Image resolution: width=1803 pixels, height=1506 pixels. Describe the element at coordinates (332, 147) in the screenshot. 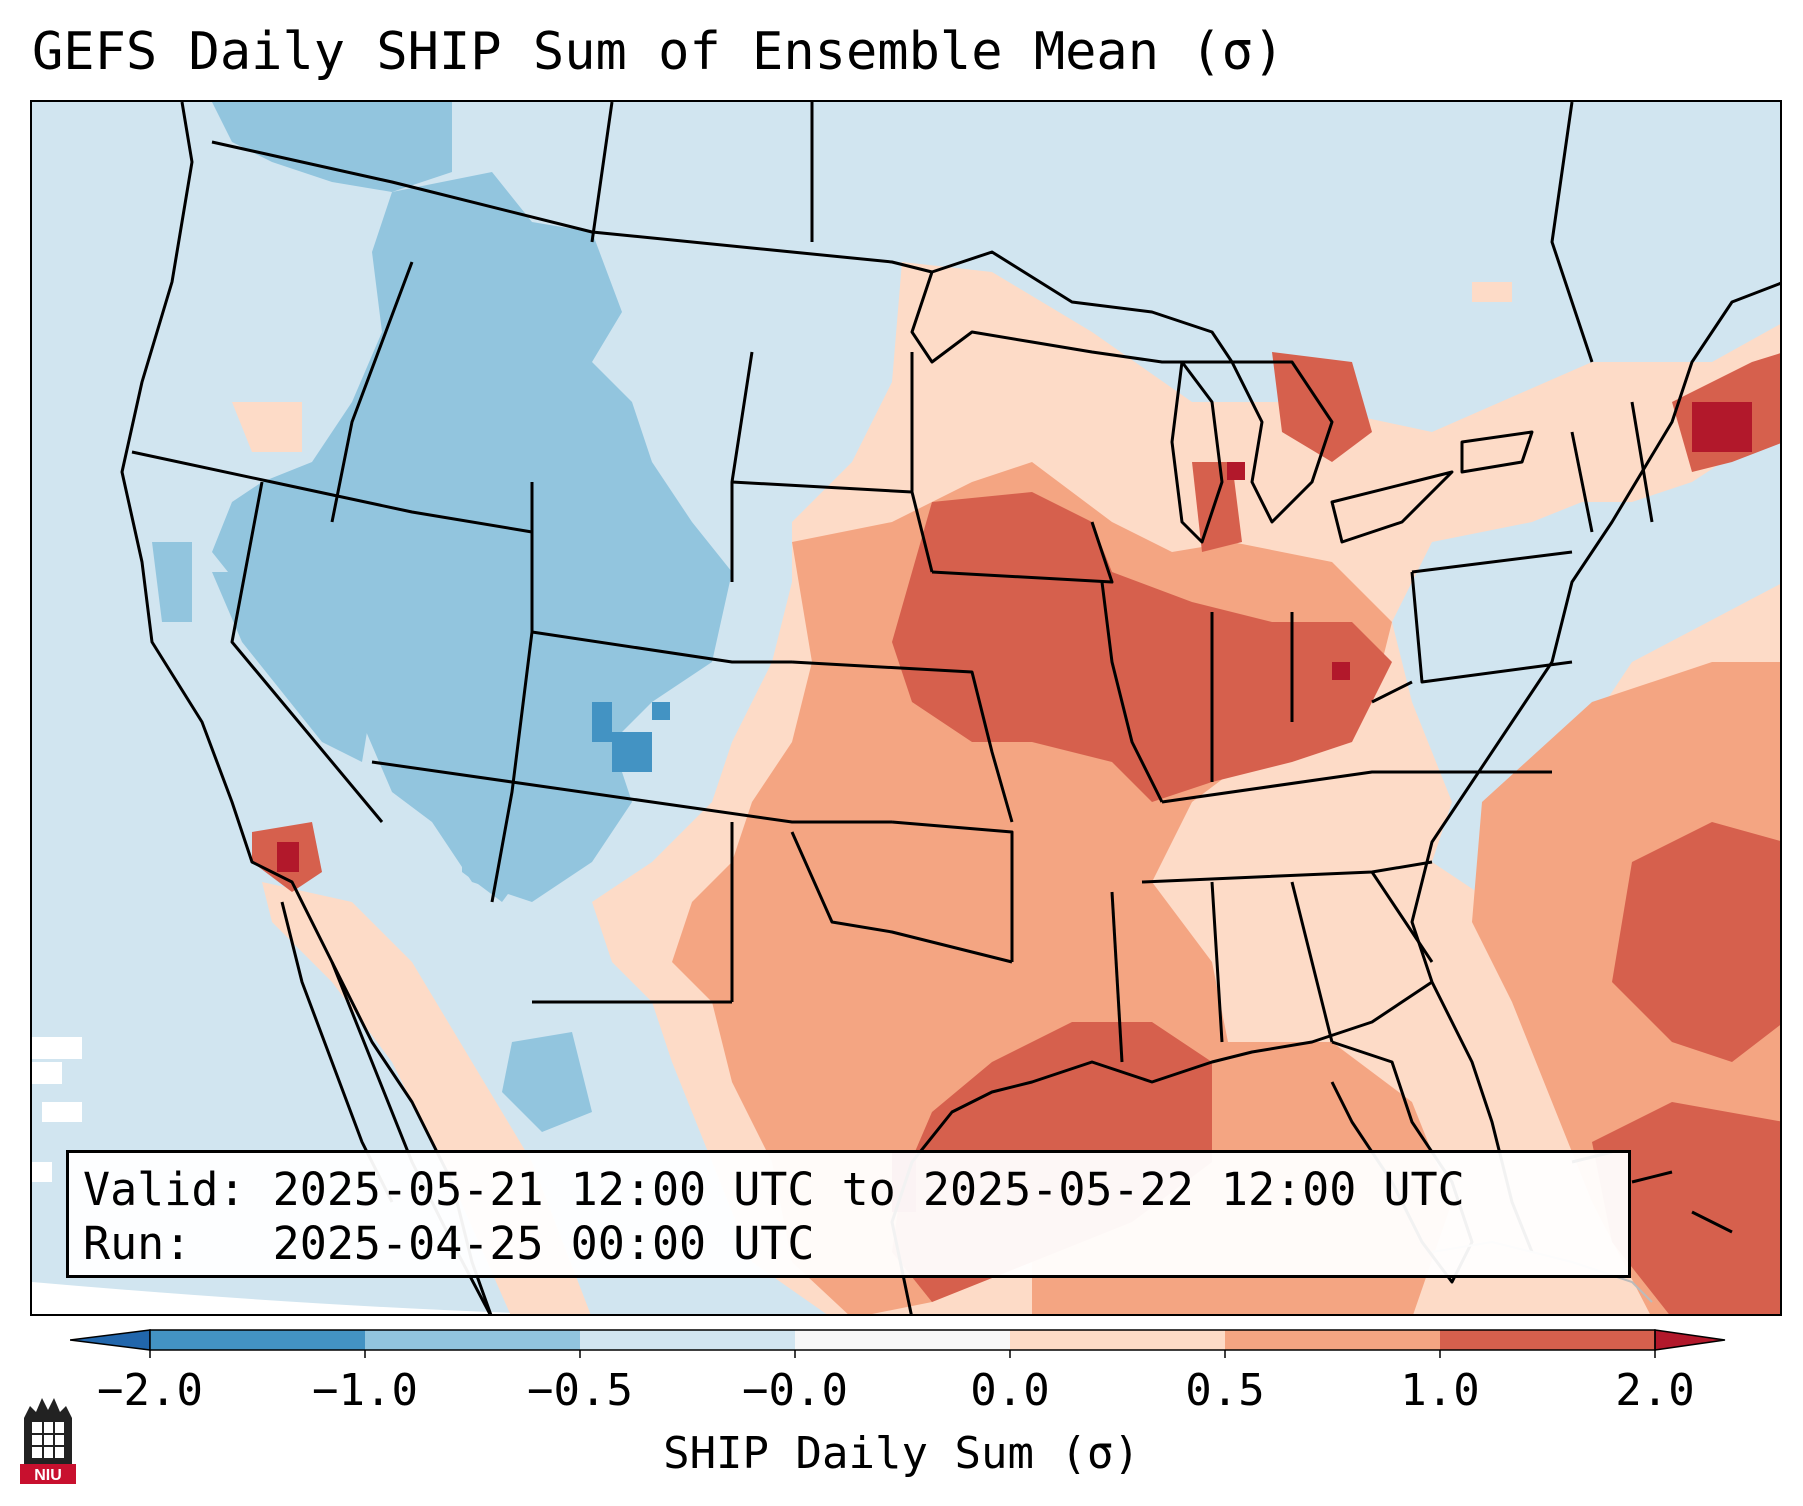

I see `negative-region-pacnw` at that location.